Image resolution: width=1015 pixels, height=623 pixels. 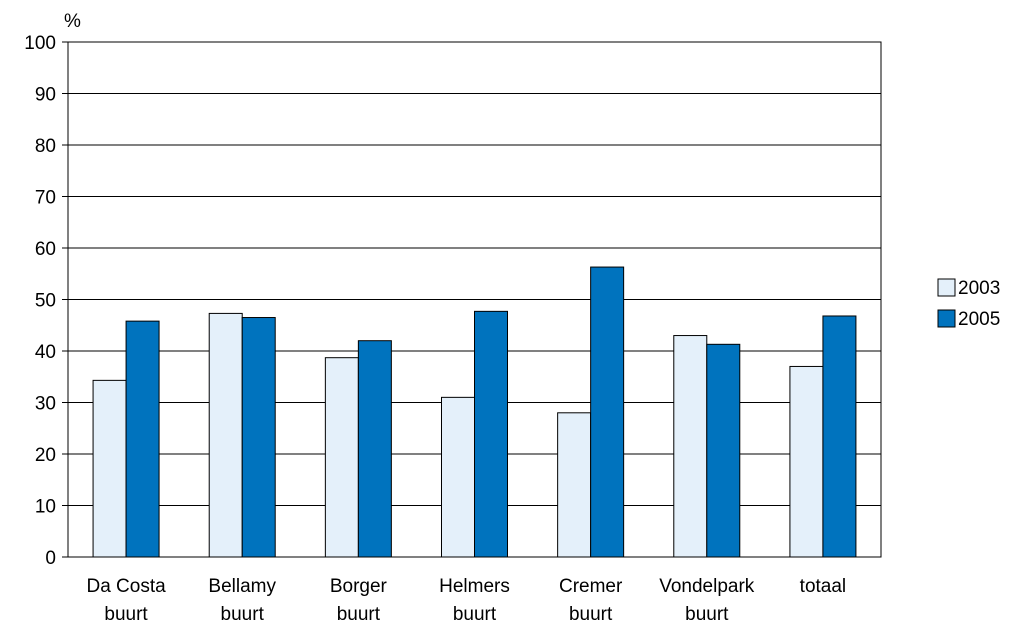 I want to click on x-category-label: Da Costa buurt, so click(x=126, y=599).